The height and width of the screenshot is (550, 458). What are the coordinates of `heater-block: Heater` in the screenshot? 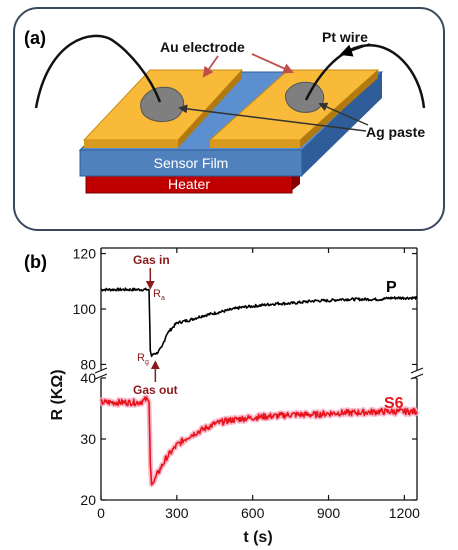 It's located at (192, 181).